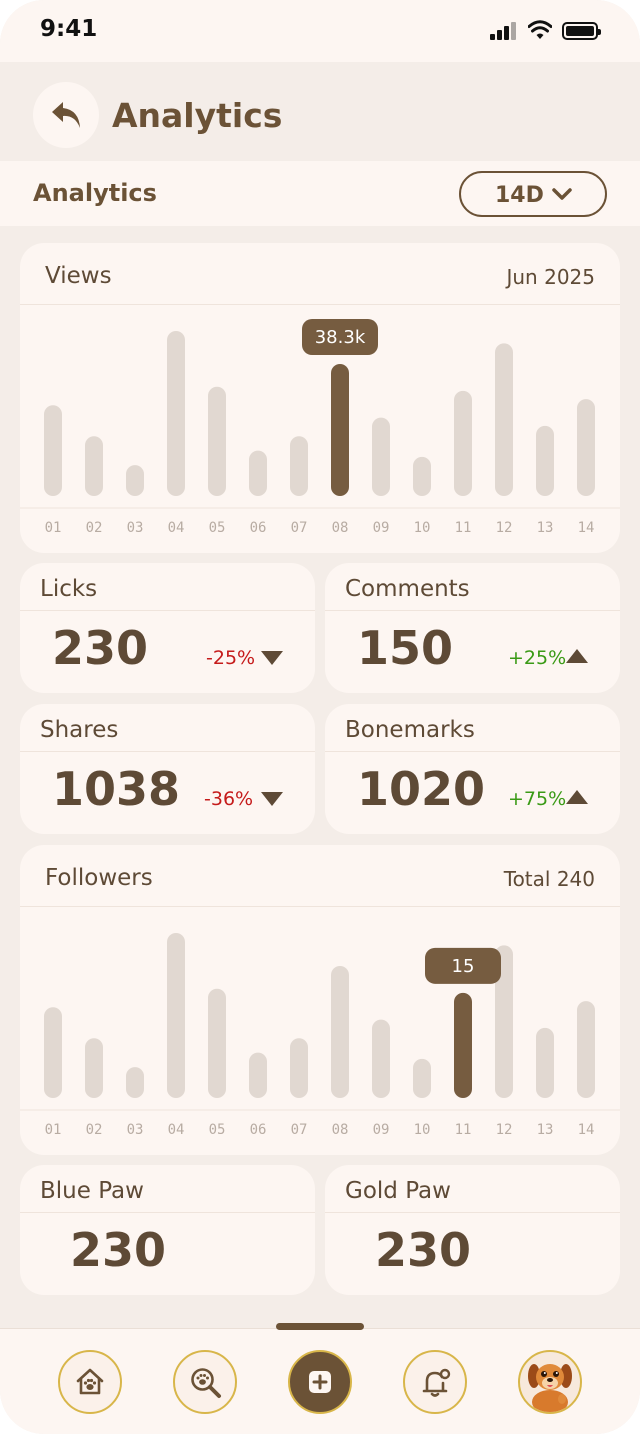 Image resolution: width=640 pixels, height=1434 pixels. I want to click on followers-card-header: Followers Total 240, so click(320, 876).